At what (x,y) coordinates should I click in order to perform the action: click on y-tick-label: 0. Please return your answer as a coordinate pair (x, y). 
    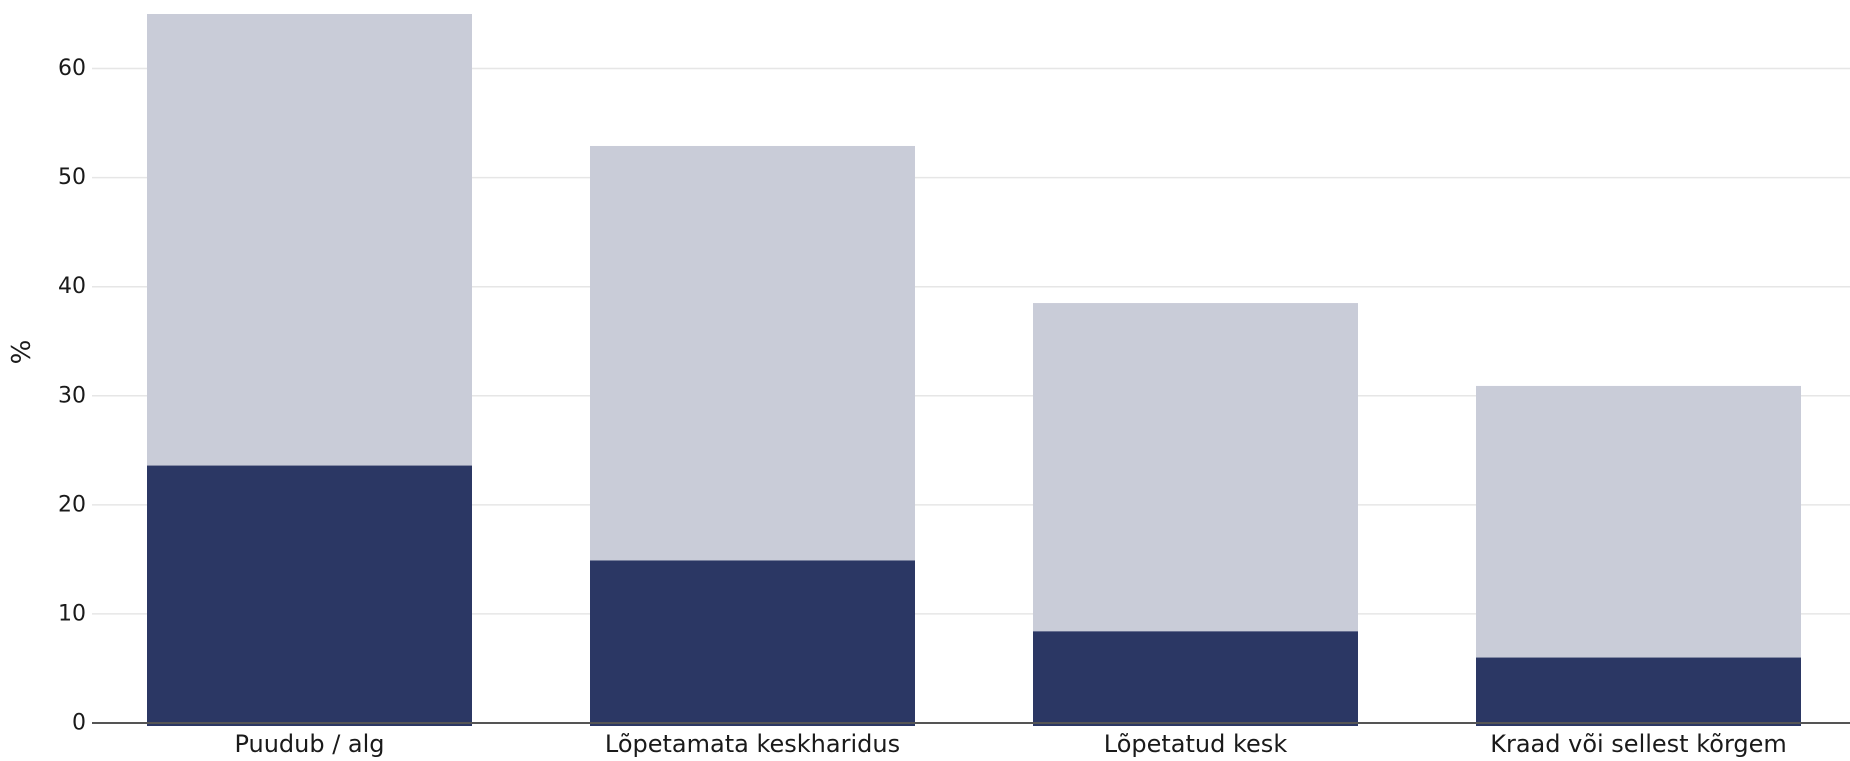
    Looking at the image, I should click on (79, 723).